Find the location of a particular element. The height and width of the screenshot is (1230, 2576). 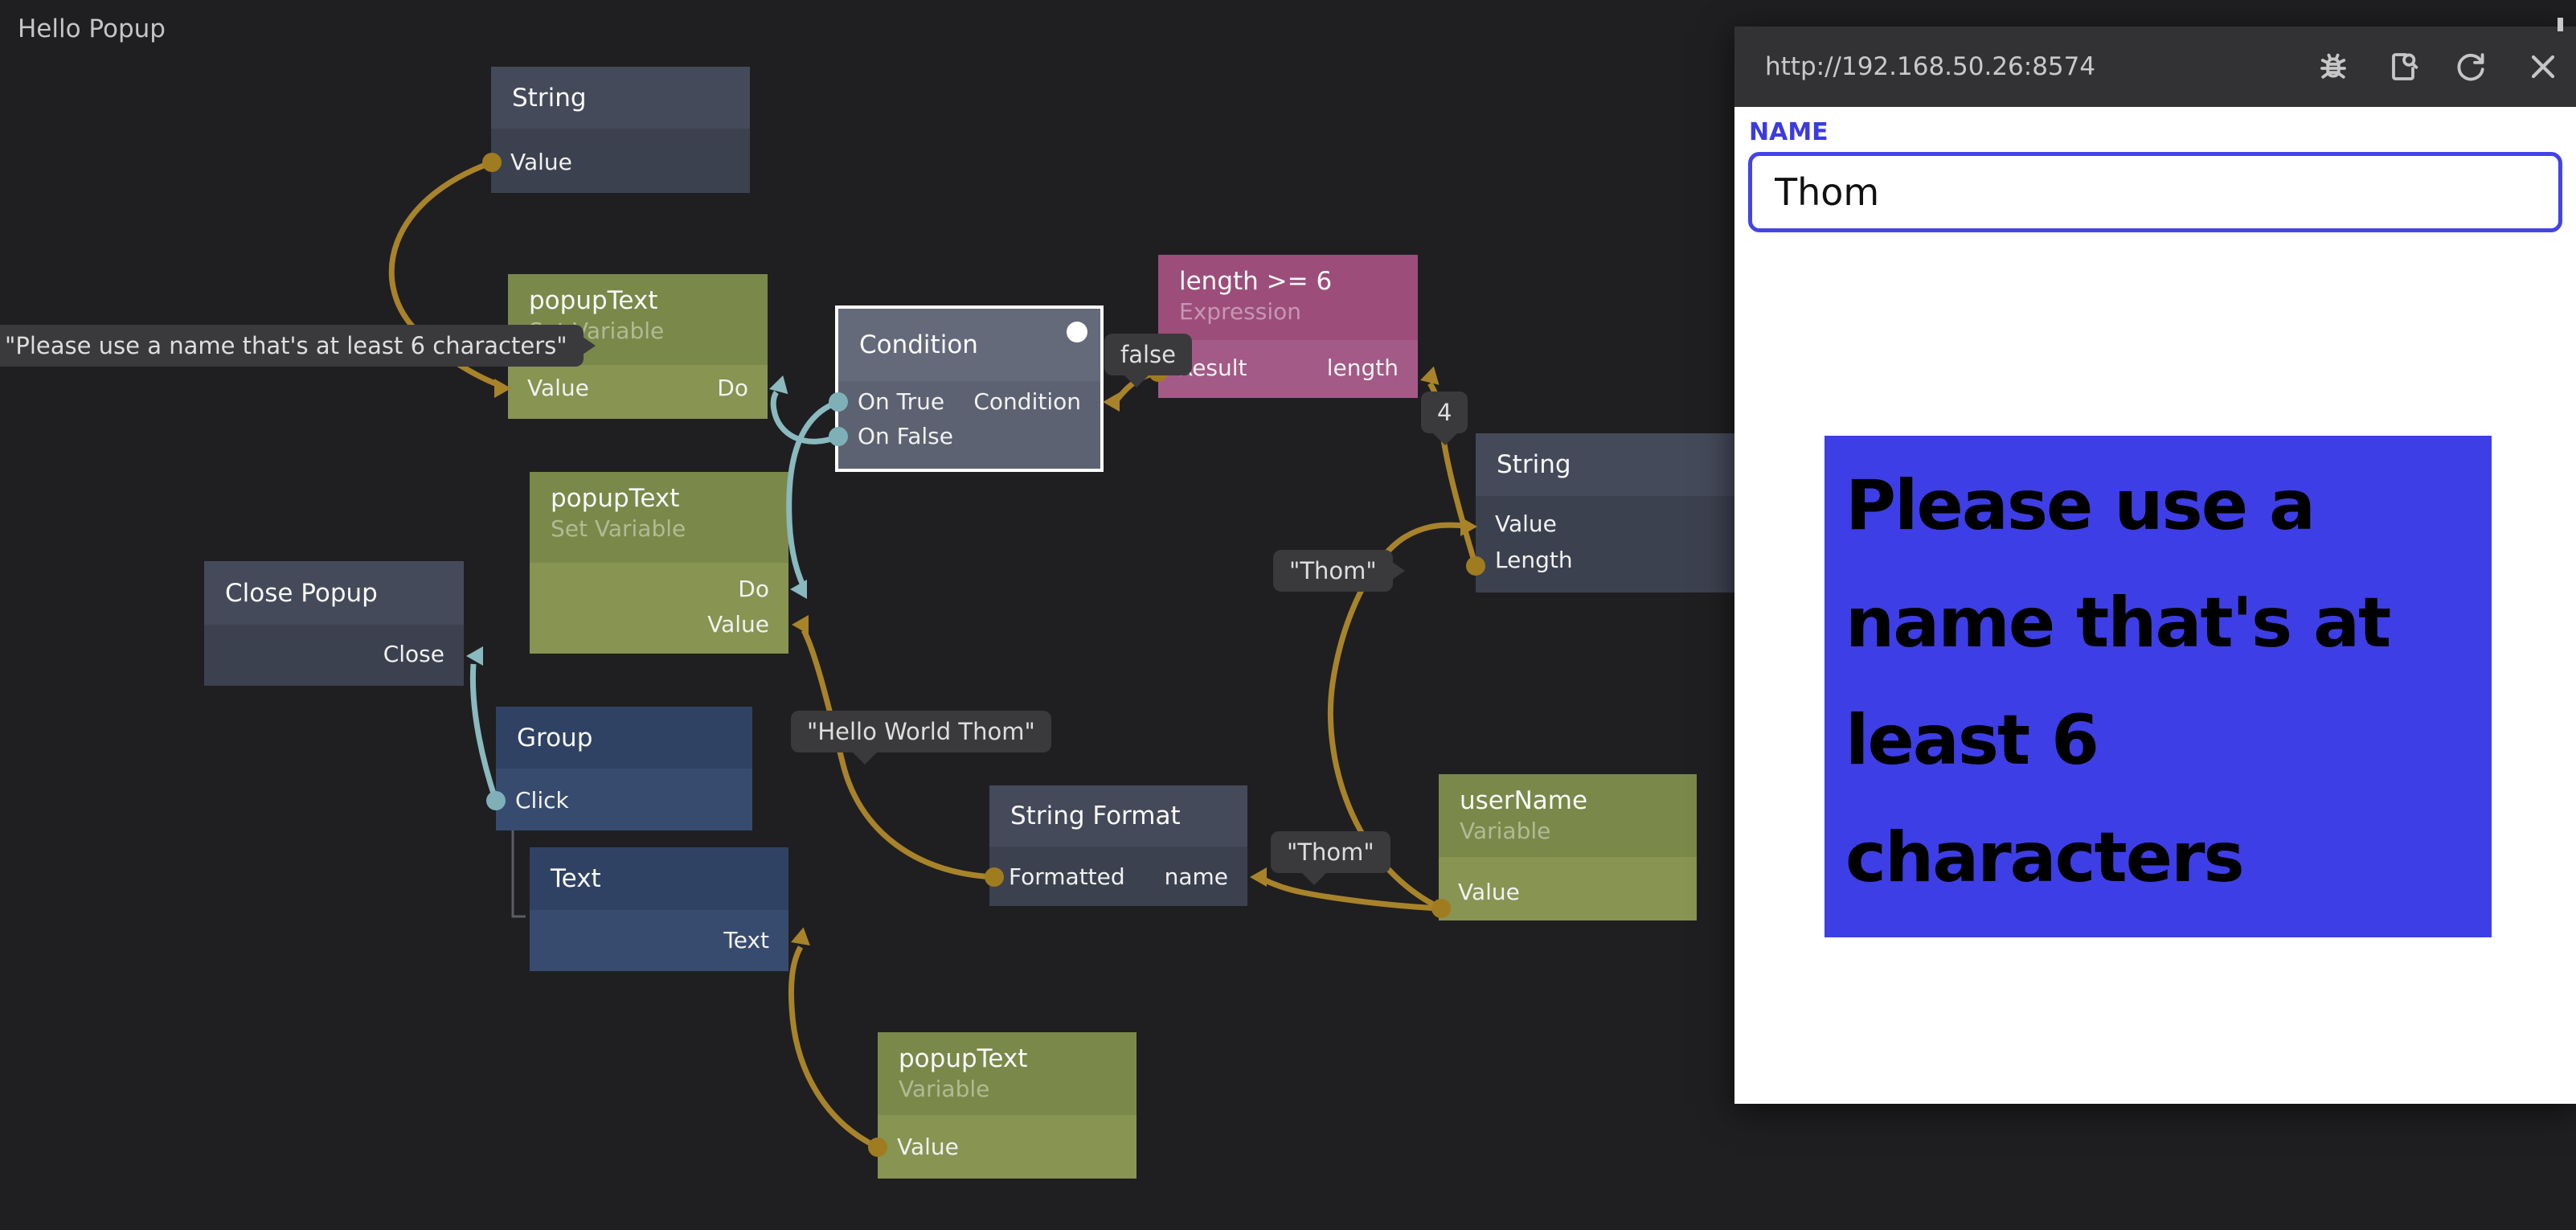

node-popuptext-setvariable-1: popupText Set Variable Value Do is located at coordinates (638, 346).